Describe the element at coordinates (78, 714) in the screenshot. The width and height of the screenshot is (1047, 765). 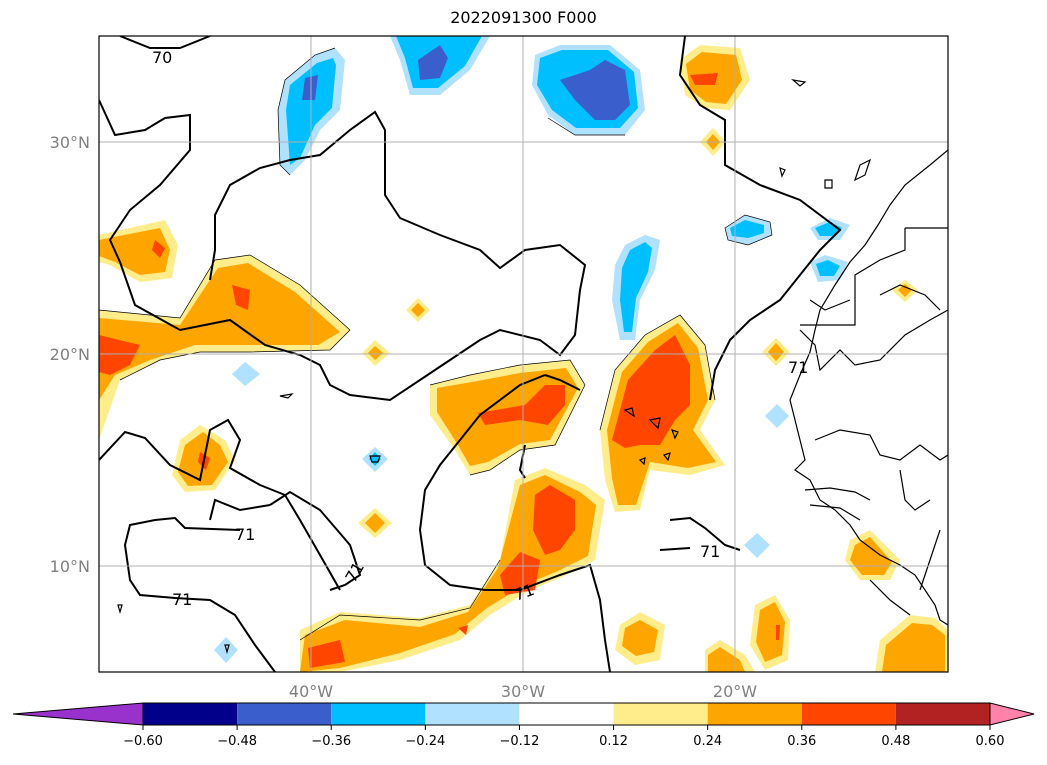
I see `colorbar-extend-low` at that location.